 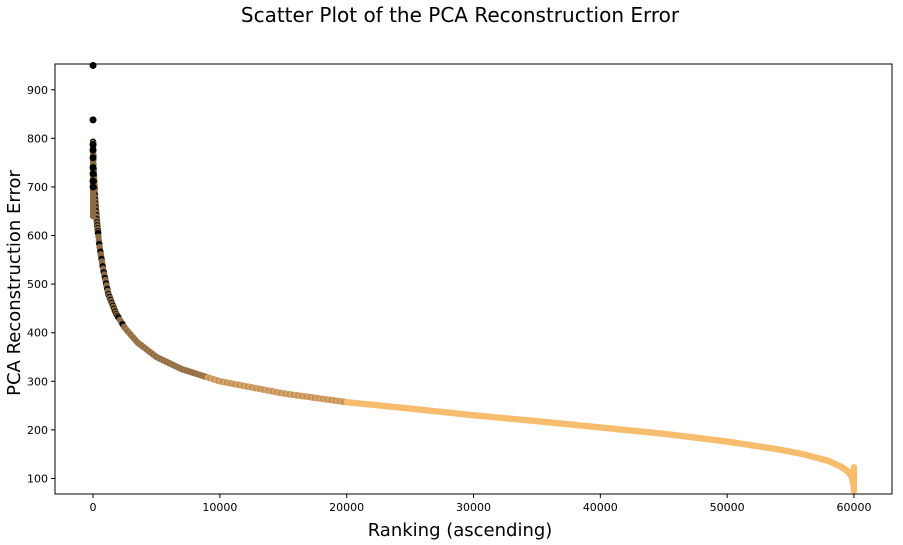 I want to click on data-point, so click(x=854, y=467).